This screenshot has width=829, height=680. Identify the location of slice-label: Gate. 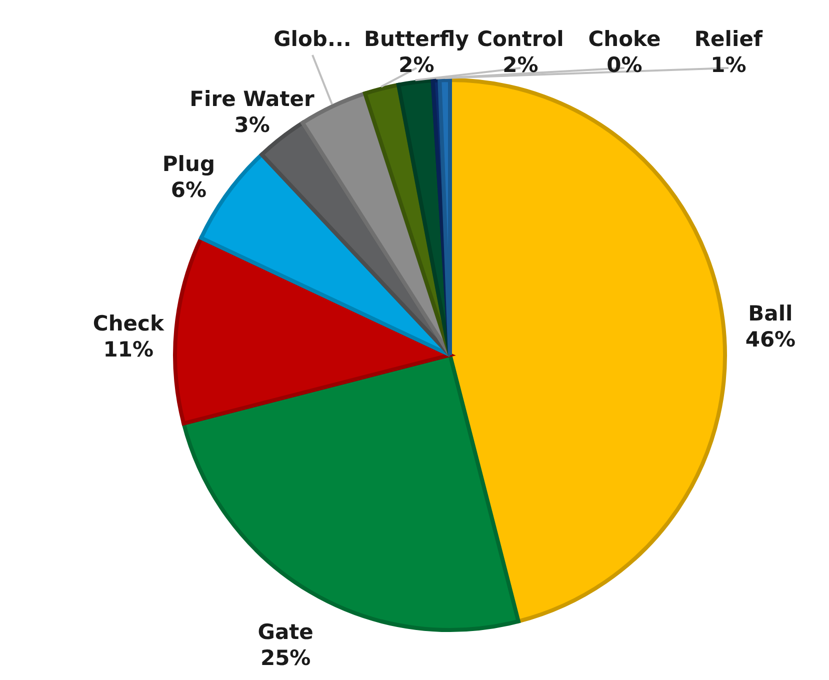
(286, 632).